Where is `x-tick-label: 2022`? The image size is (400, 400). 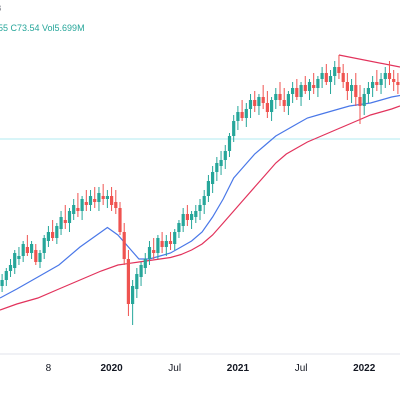
x-tick-label: 2022 is located at coordinates (364, 368).